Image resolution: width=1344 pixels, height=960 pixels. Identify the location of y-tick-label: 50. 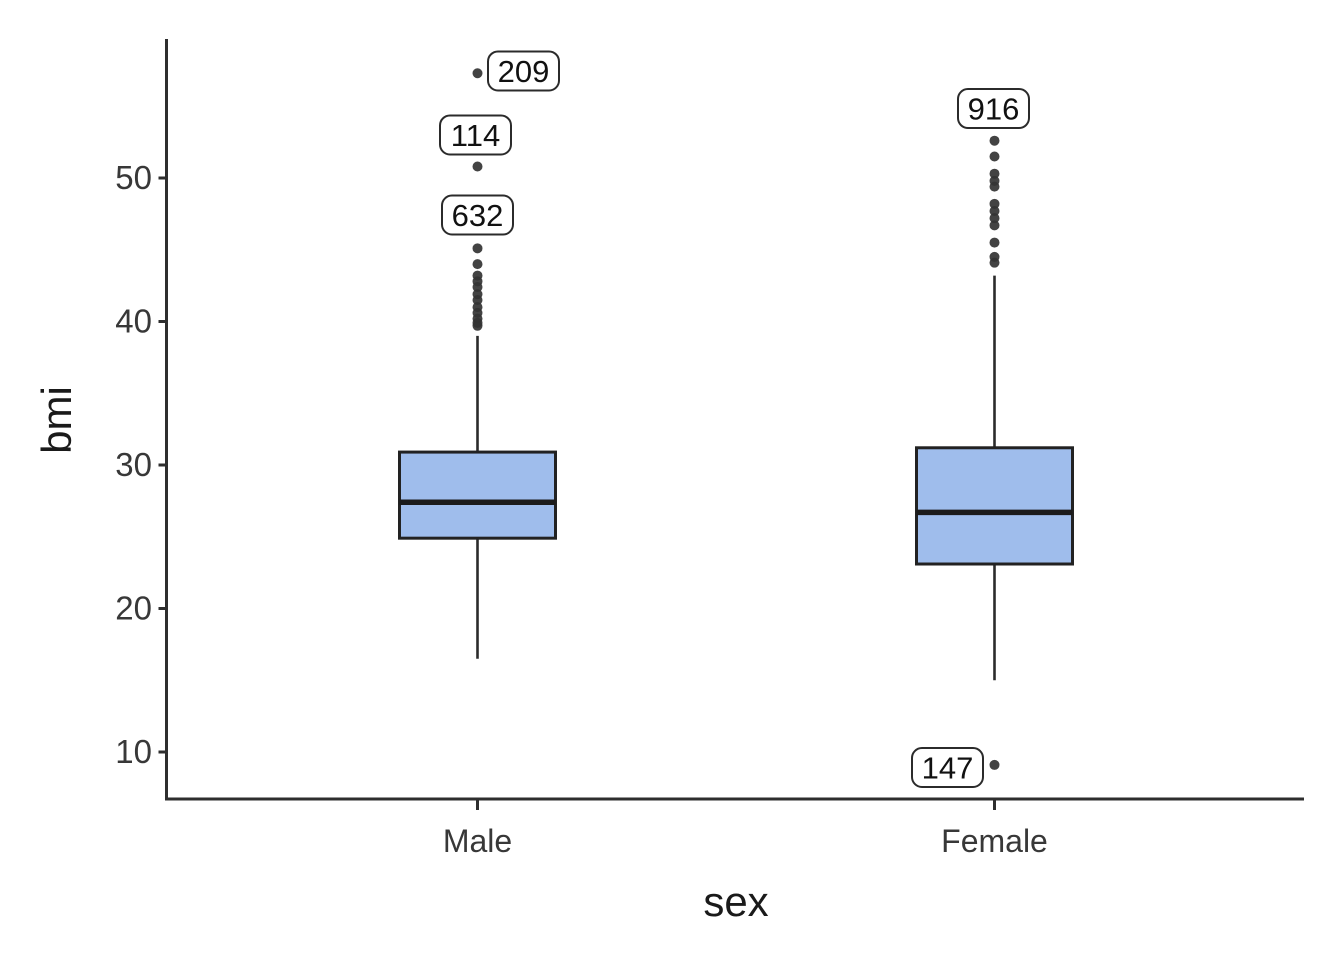
(133, 177).